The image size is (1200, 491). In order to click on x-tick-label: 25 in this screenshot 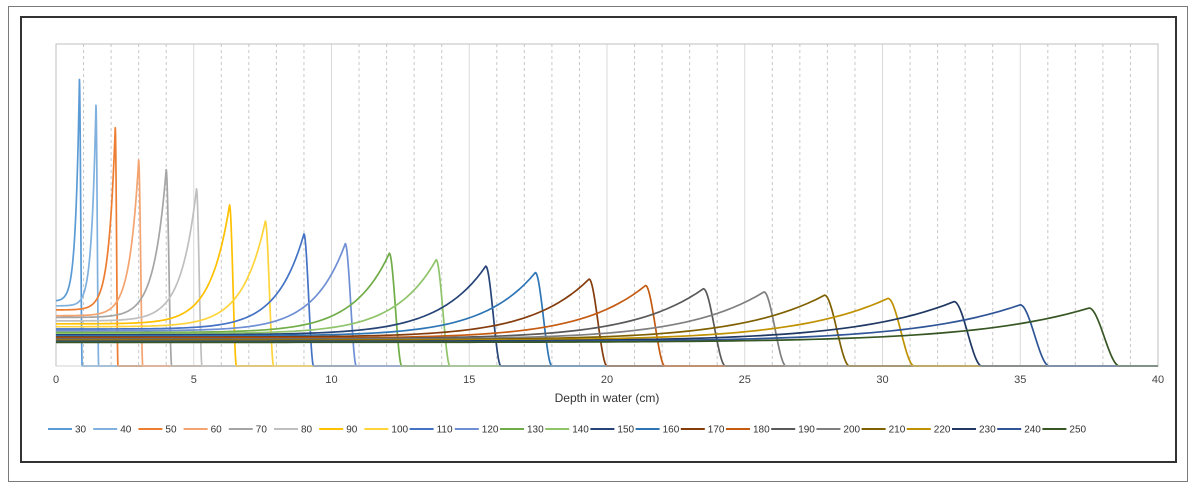, I will do `click(745, 380)`.